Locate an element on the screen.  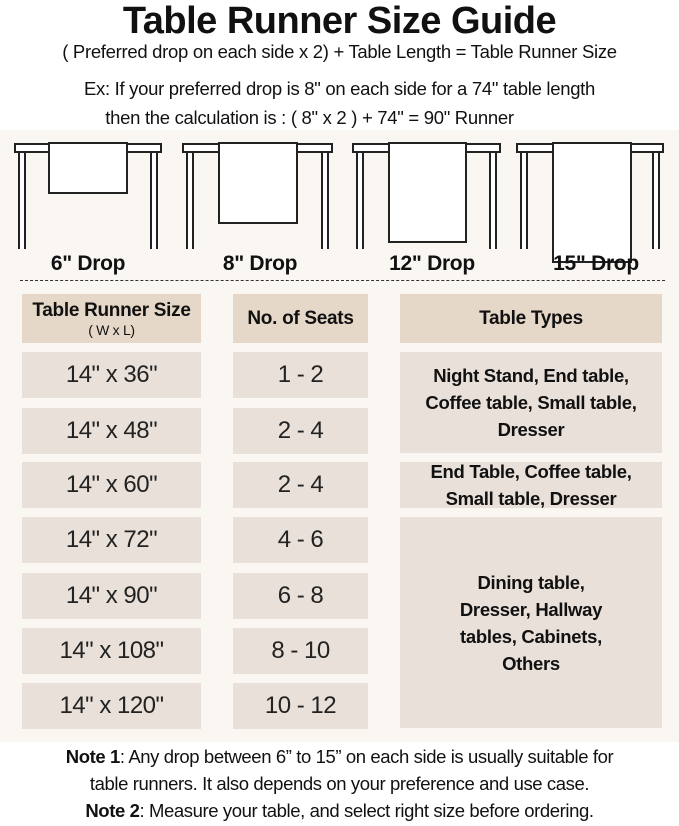
seats-cell: 1 - 2 is located at coordinates (300, 375).